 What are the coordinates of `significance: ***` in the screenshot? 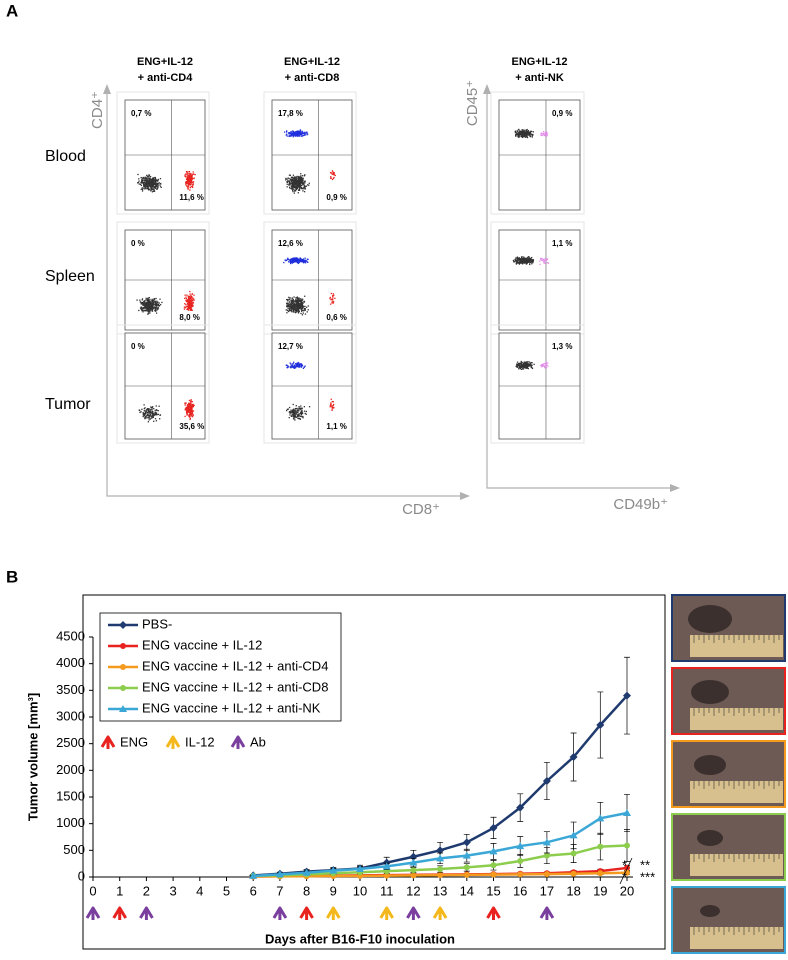 It's located at (647, 876).